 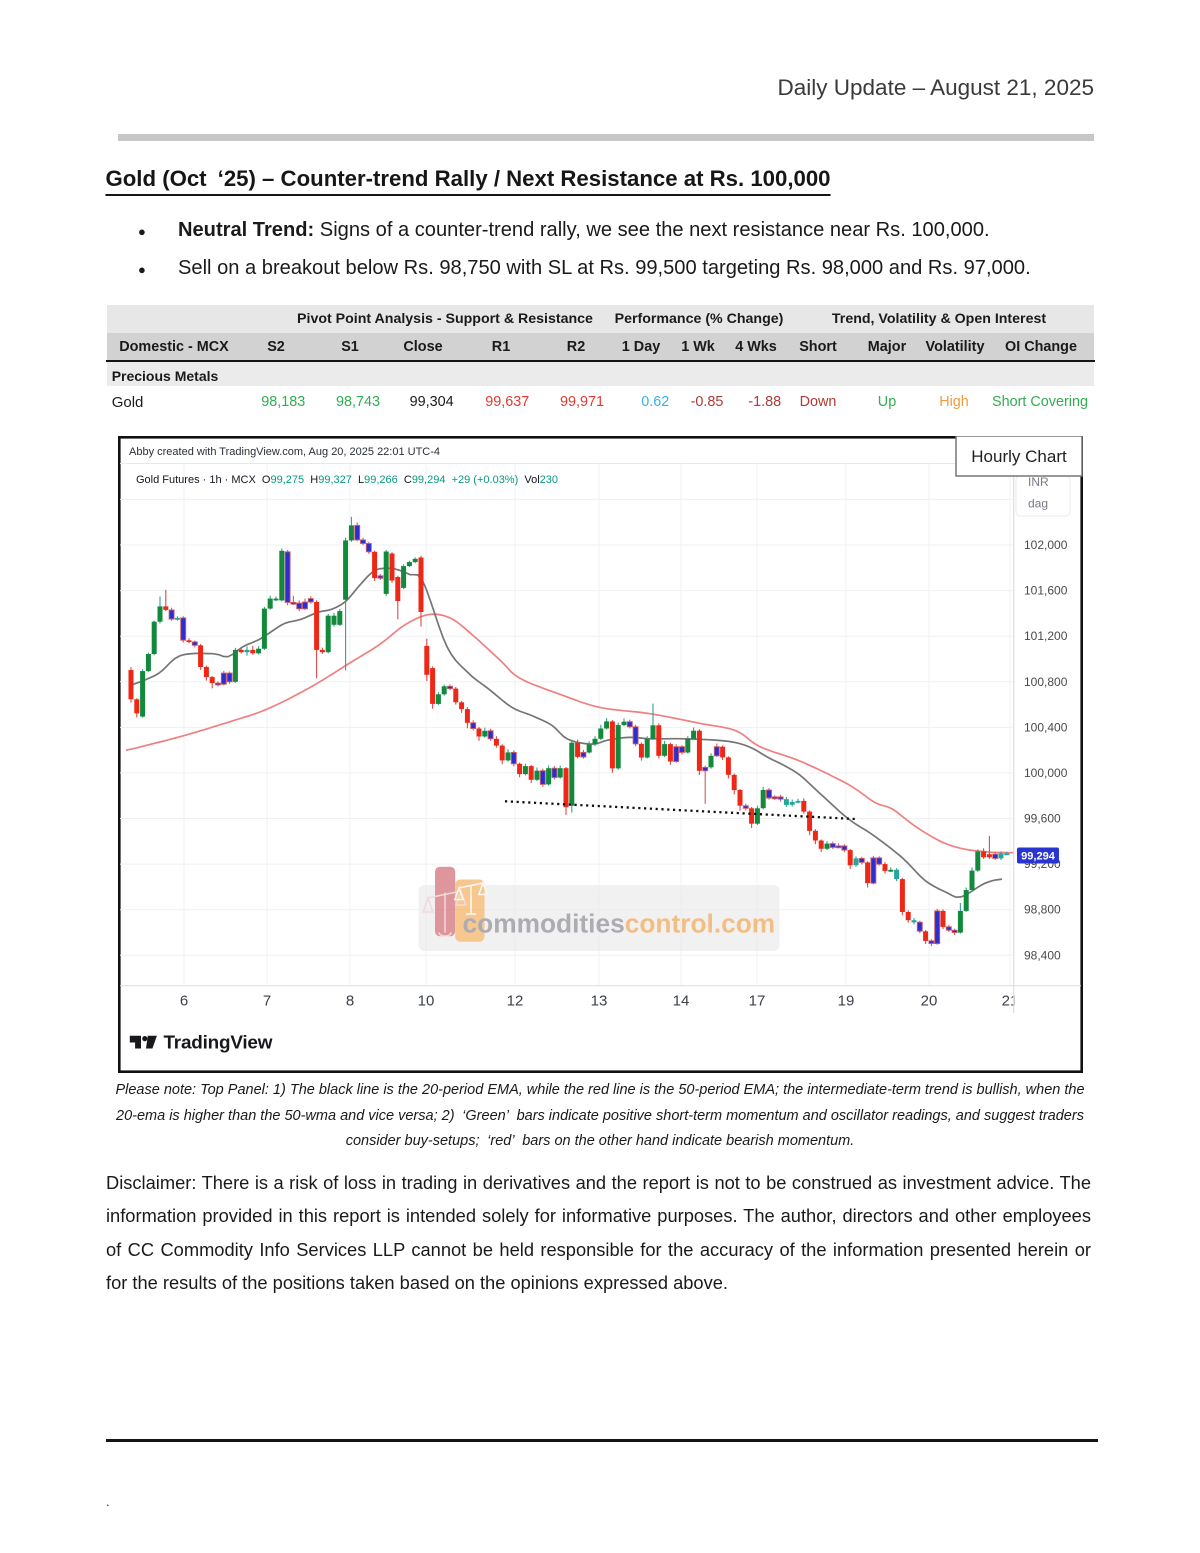 I want to click on svg-text: 101,200, so click(x=1046, y=636).